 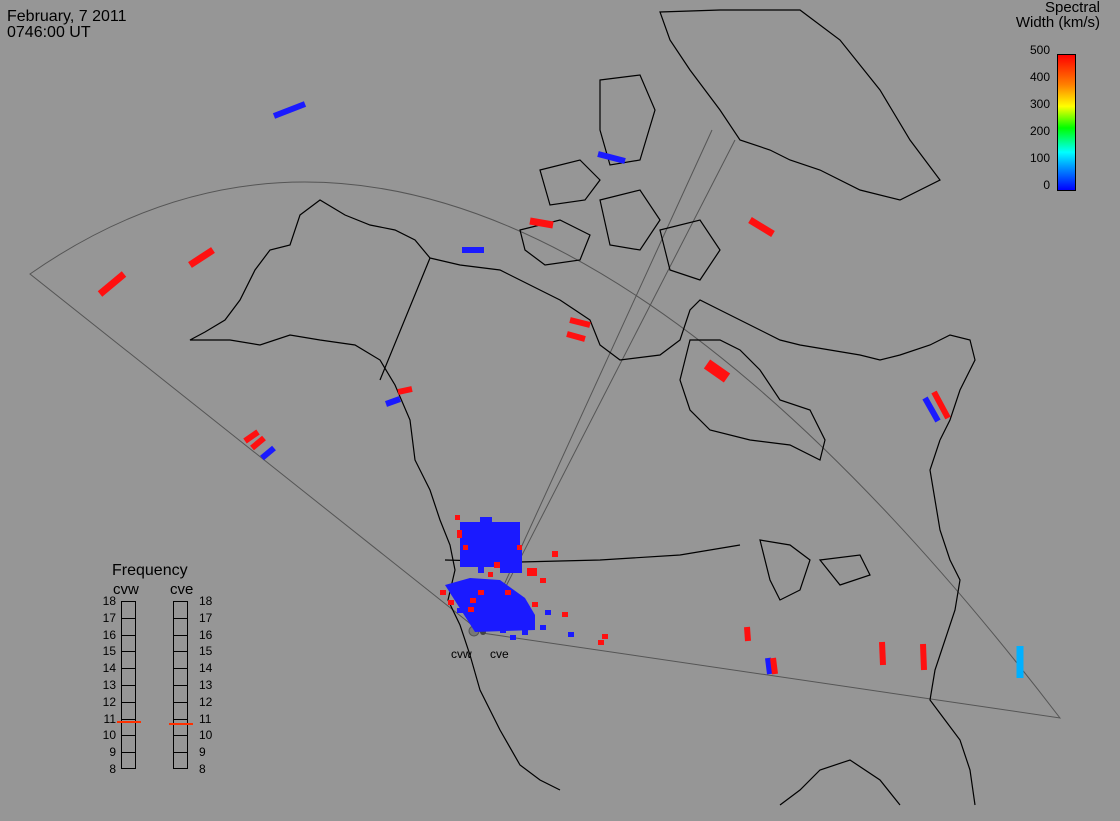 What do you see at coordinates (129, 721) in the screenshot?
I see `frequency-marker-cvw` at bounding box center [129, 721].